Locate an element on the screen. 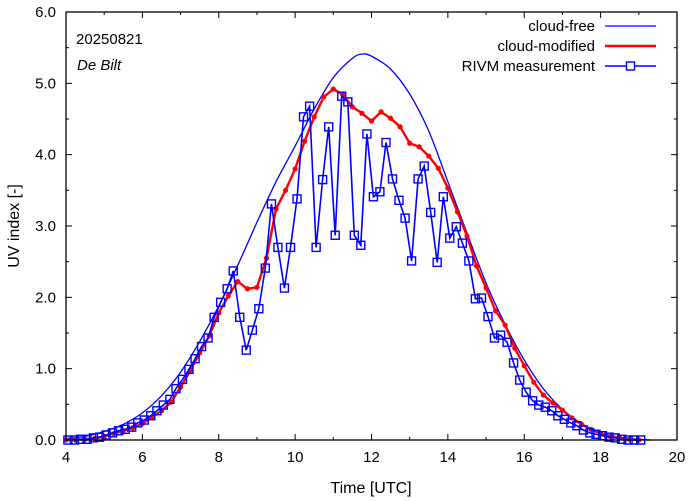 This screenshot has width=694, height=501. legend-label-measurement: RIVM measurement is located at coordinates (529, 66).